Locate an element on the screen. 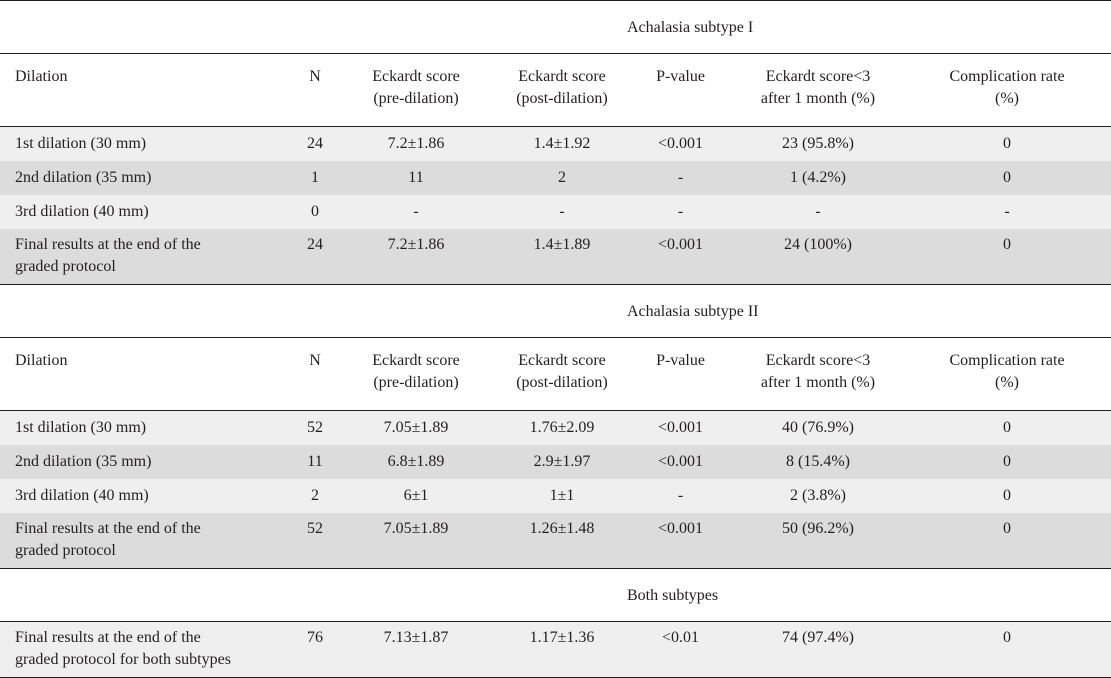 Image resolution: width=1111 pixels, height=678 pixels. table-cell: 1.26±1.48 is located at coordinates (562, 540).